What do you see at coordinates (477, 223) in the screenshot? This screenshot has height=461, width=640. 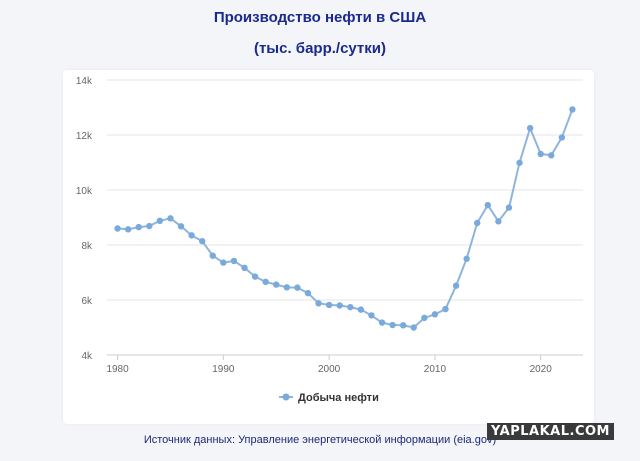 I see `data-point-2014` at bounding box center [477, 223].